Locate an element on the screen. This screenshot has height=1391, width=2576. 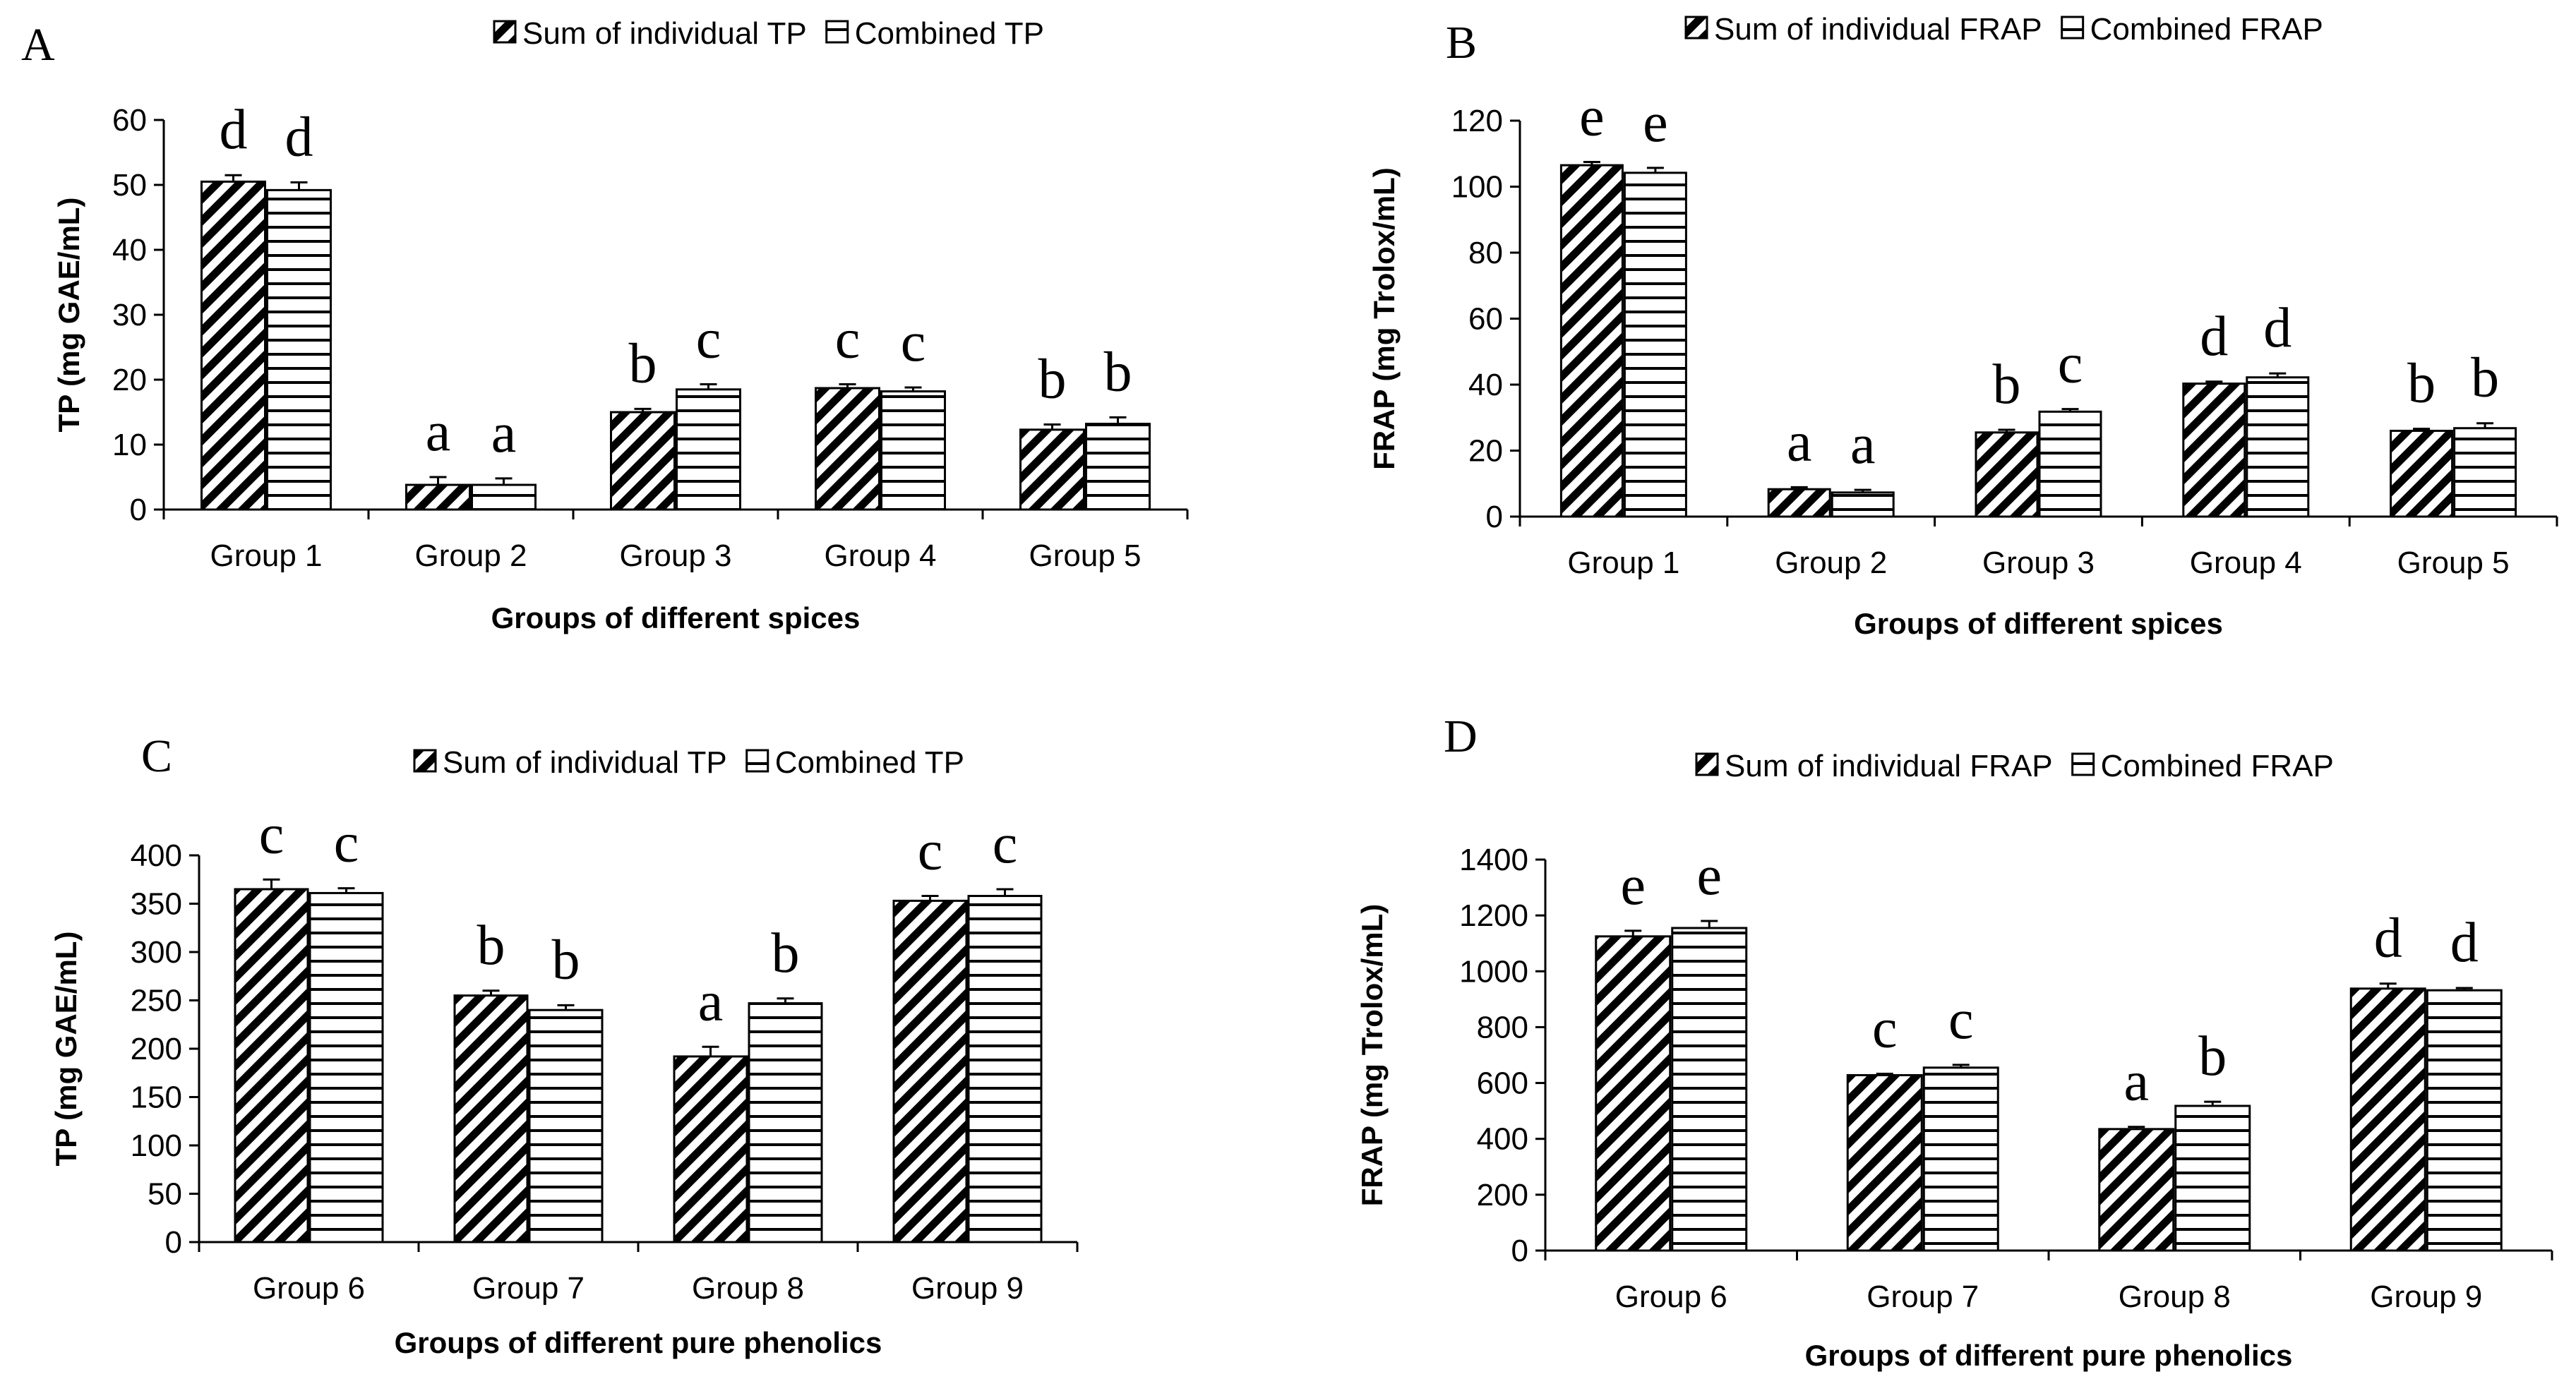
y-tick-label: 1200 is located at coordinates (1493, 915).